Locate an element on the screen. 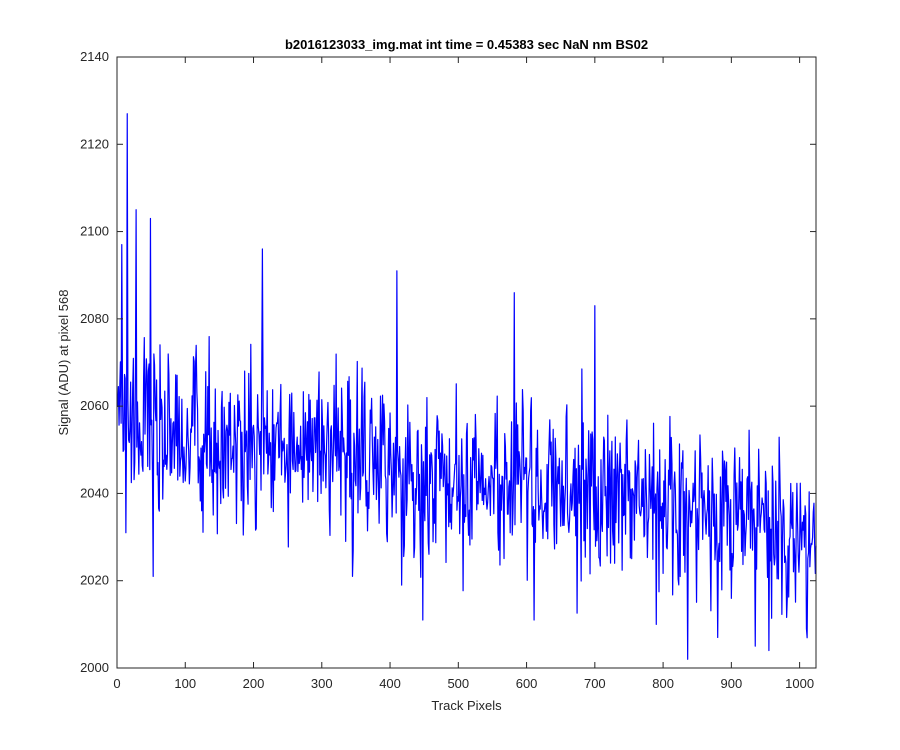 This screenshot has height=750, width=900. x-tick-label: 900 is located at coordinates (732, 683).